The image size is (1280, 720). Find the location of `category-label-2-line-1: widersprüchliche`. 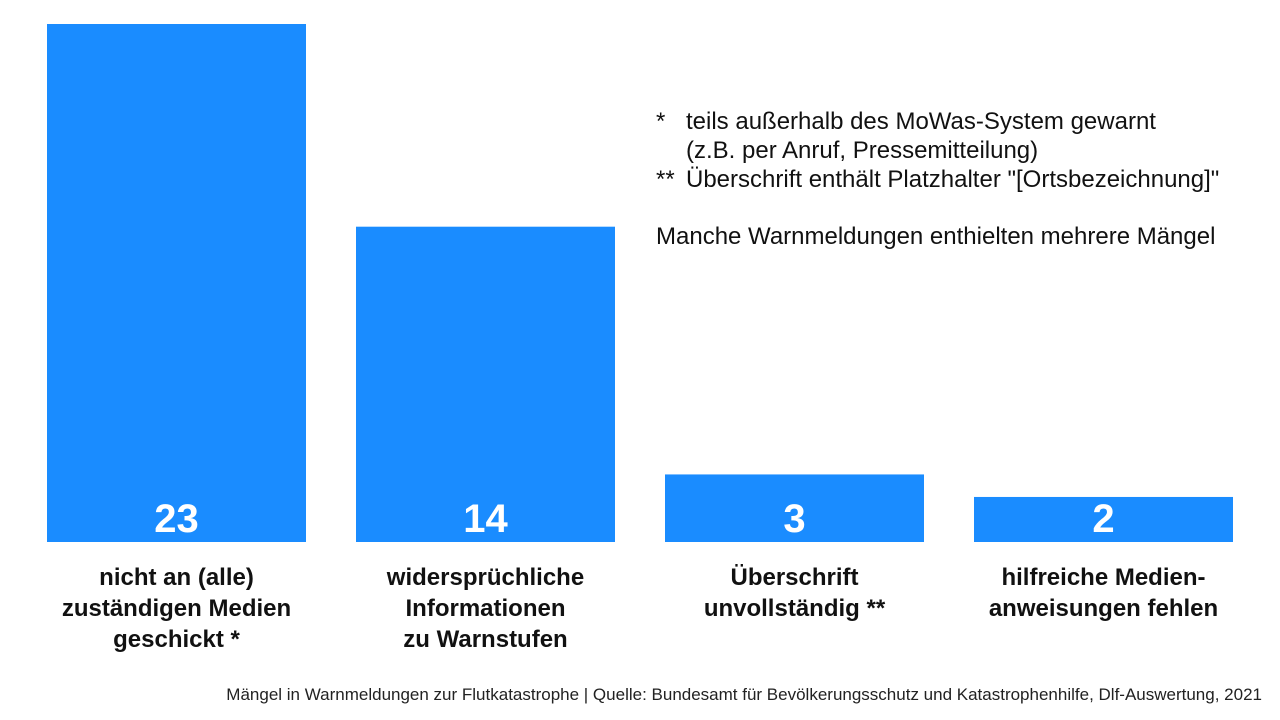

category-label-2-line-1: widersprüchliche is located at coordinates (485, 577).